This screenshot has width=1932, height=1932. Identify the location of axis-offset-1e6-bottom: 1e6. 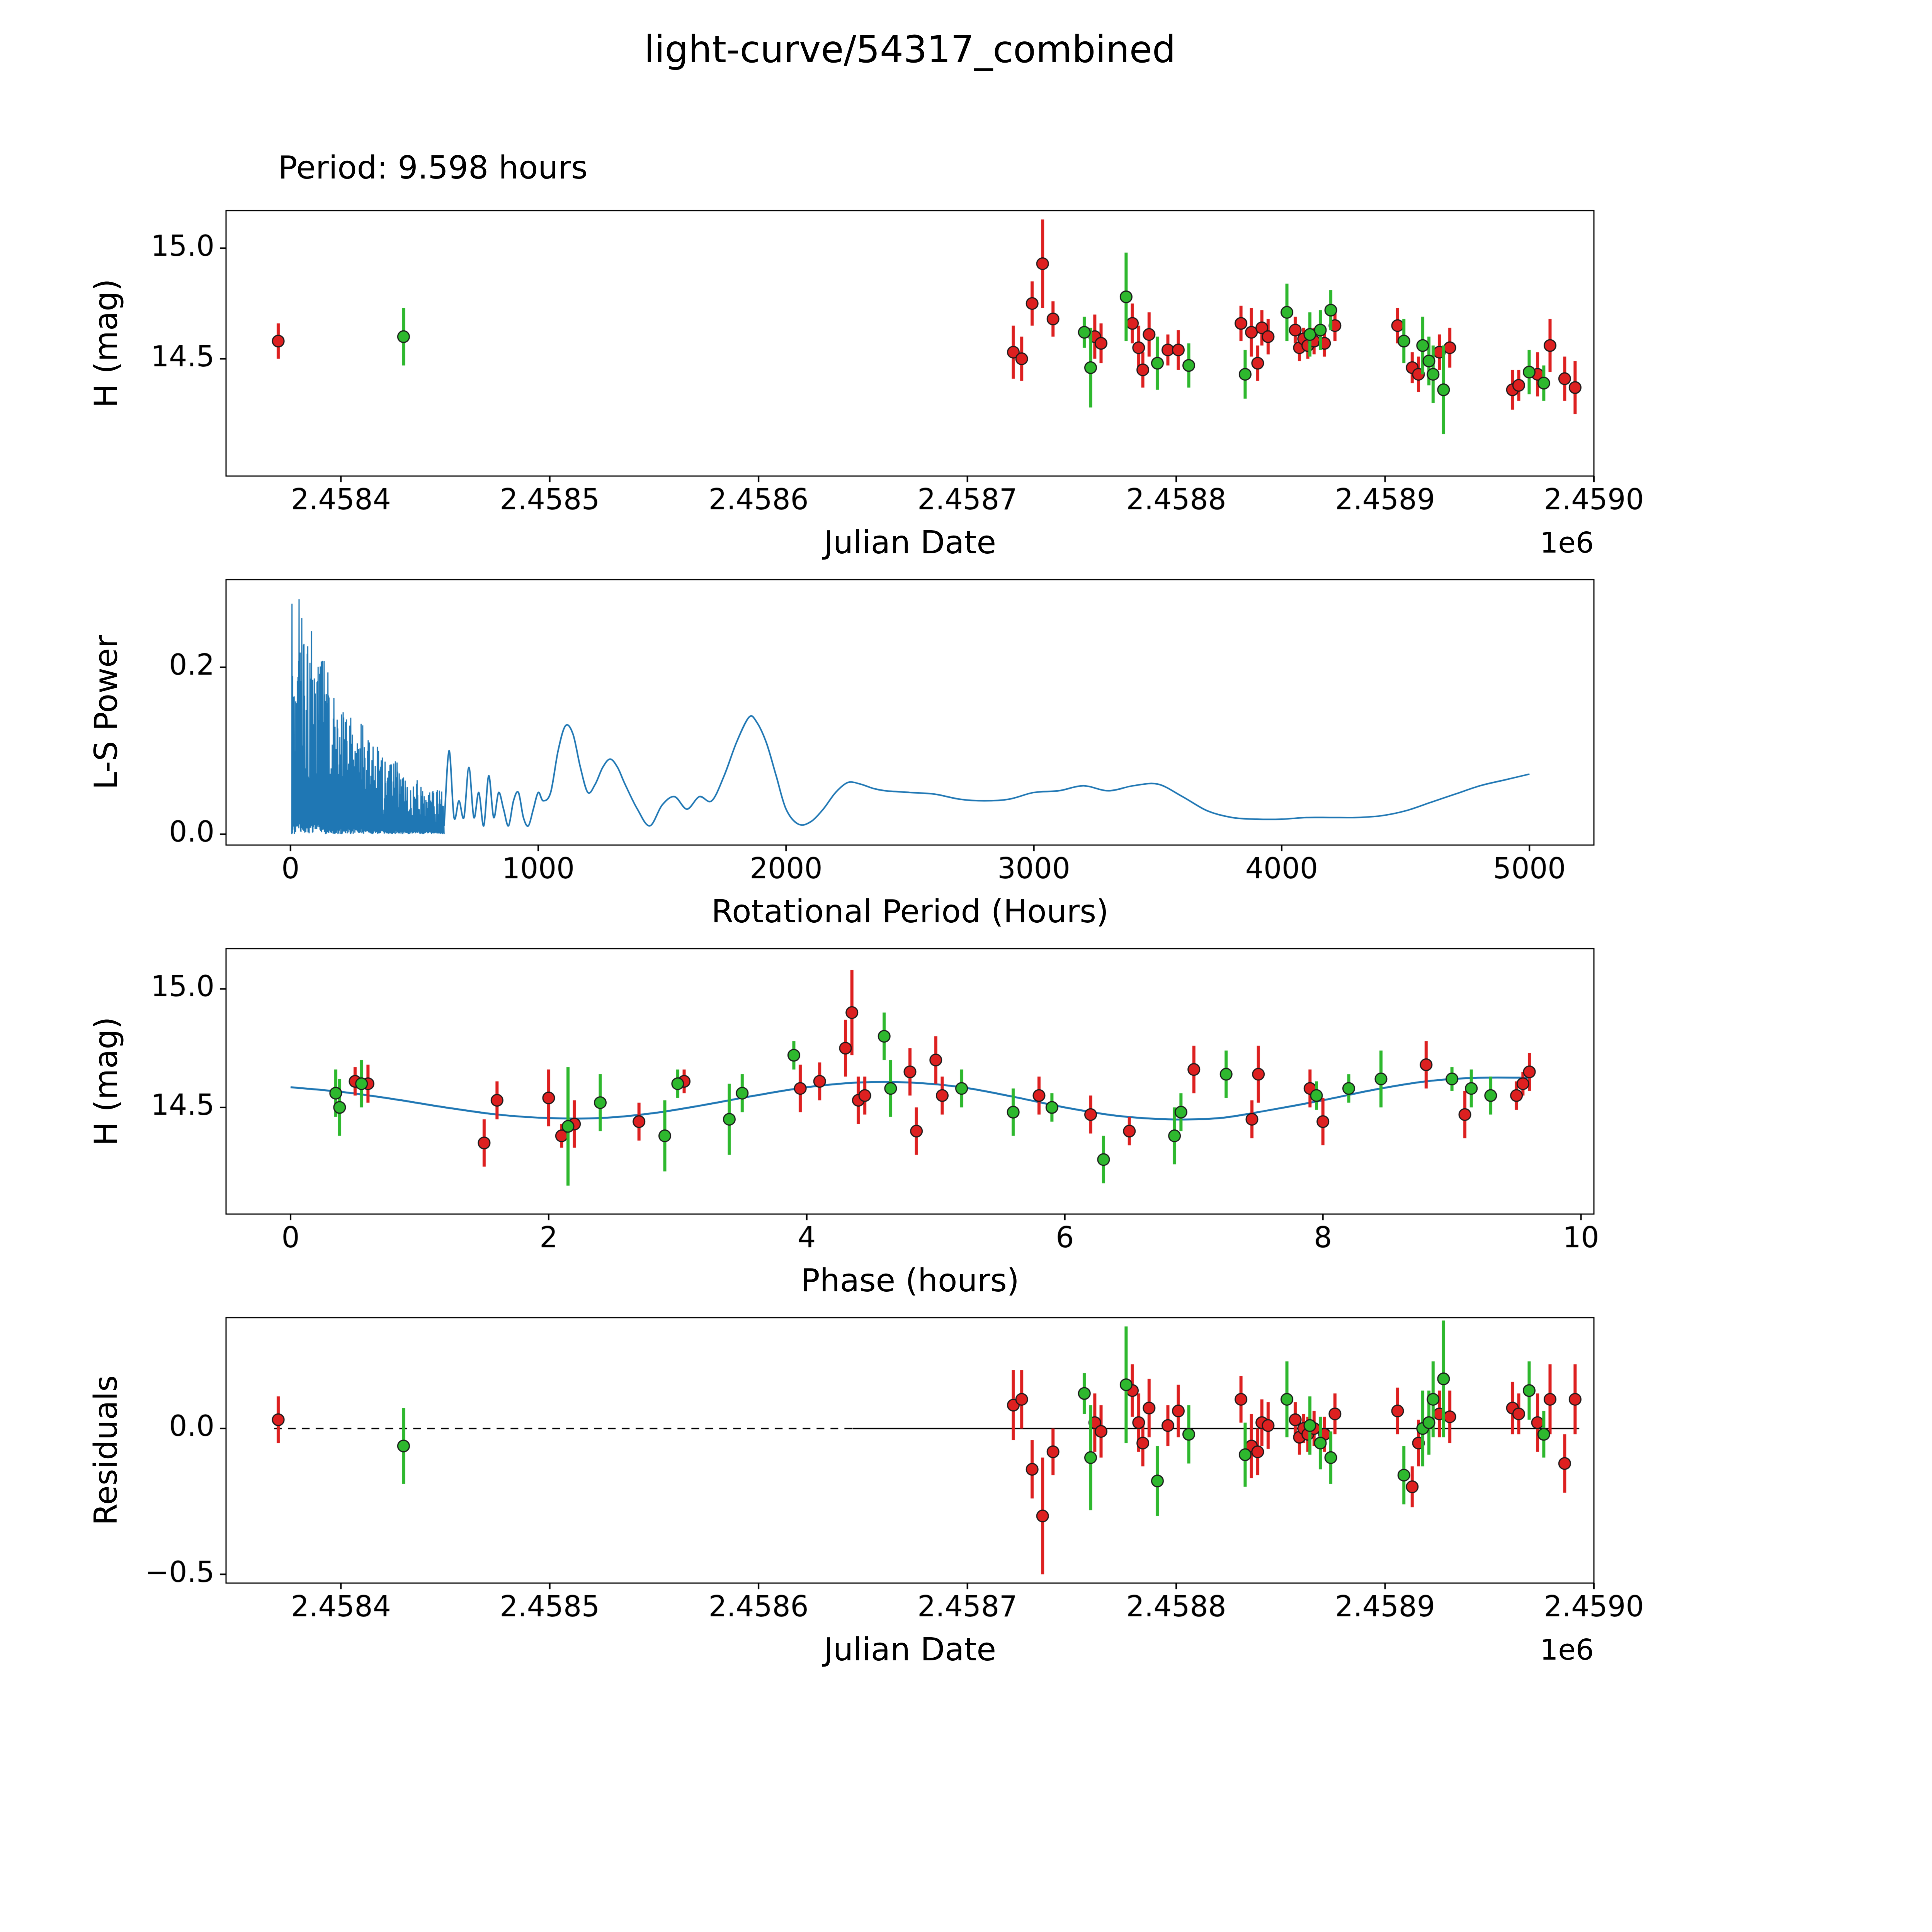
(1567, 1650).